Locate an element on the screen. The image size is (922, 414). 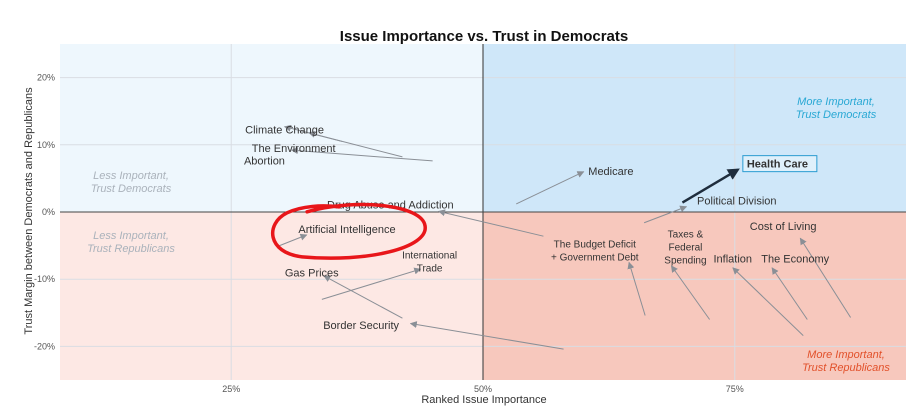
point-label-taxes-federal-spending: Taxes & Federal Spending is located at coordinates (685, 248).